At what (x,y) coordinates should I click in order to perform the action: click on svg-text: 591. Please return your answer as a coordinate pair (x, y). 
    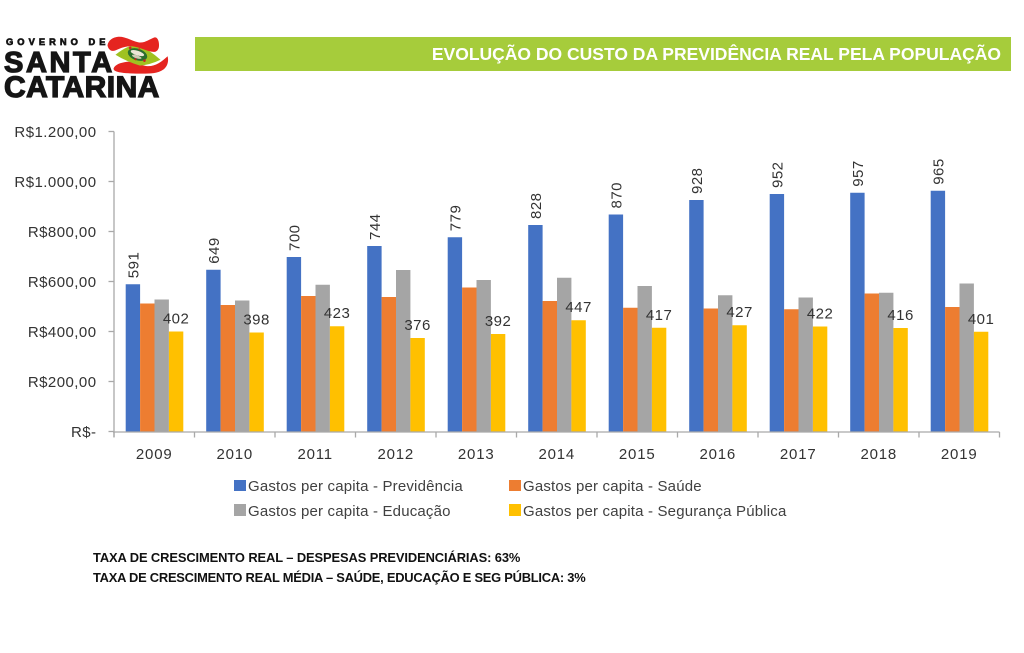
    Looking at the image, I should click on (133, 265).